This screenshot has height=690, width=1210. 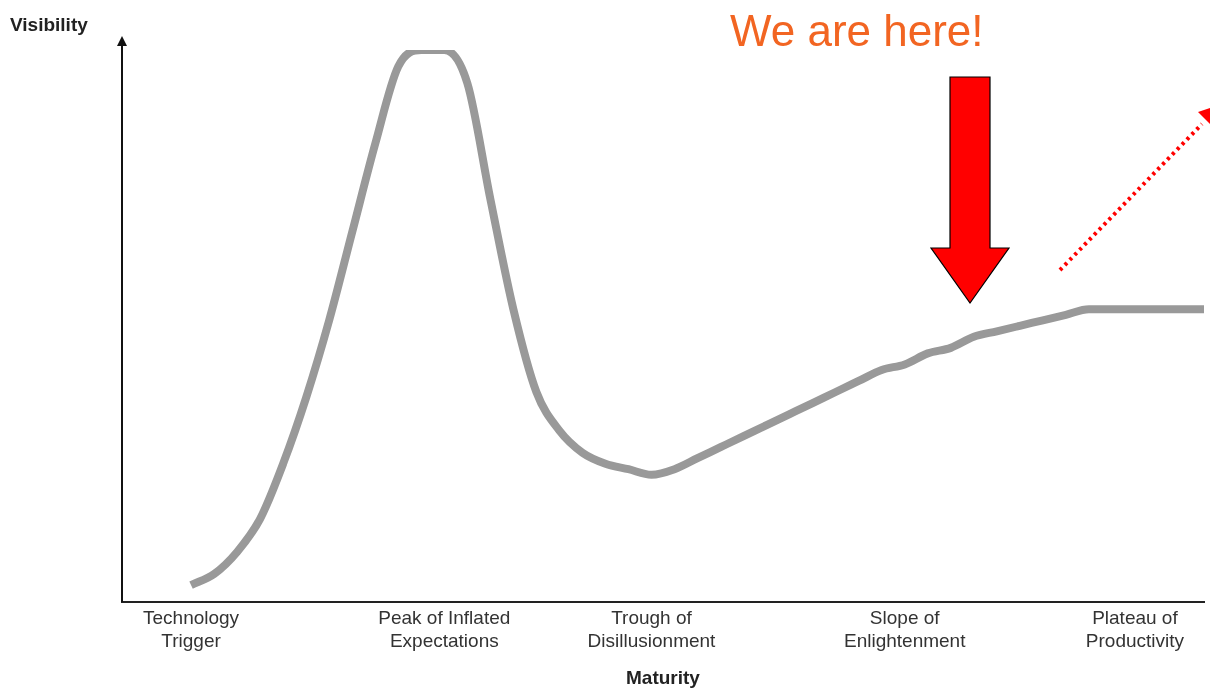 What do you see at coordinates (663, 677) in the screenshot?
I see `x-axis-title: Maturity` at bounding box center [663, 677].